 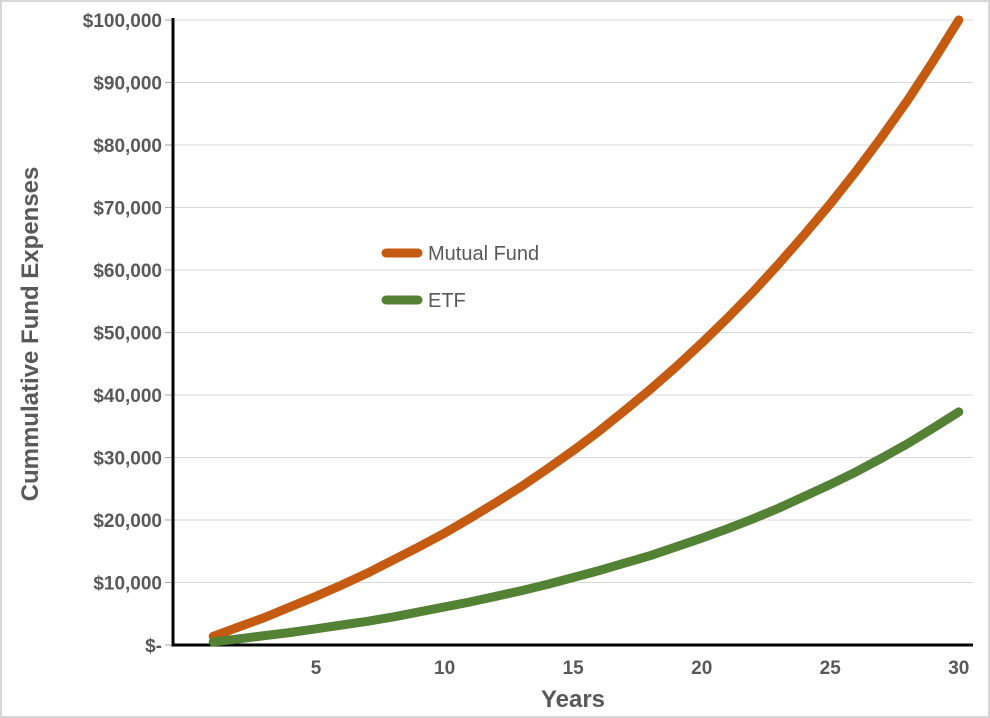 I want to click on x-tick-label: 15, so click(x=574, y=668).